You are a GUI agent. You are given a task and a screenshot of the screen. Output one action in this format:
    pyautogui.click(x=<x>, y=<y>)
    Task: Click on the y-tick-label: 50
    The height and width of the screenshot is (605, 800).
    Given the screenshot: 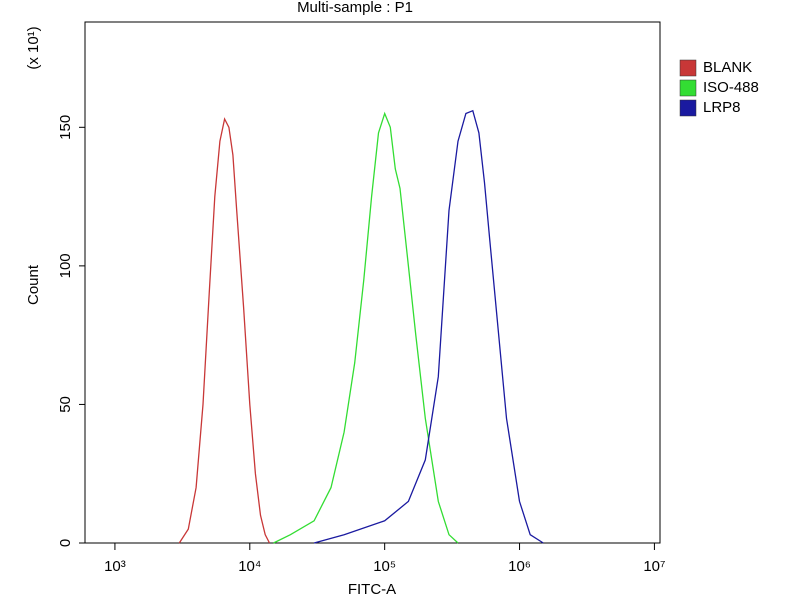 What is the action you would take?
    pyautogui.click(x=65, y=404)
    